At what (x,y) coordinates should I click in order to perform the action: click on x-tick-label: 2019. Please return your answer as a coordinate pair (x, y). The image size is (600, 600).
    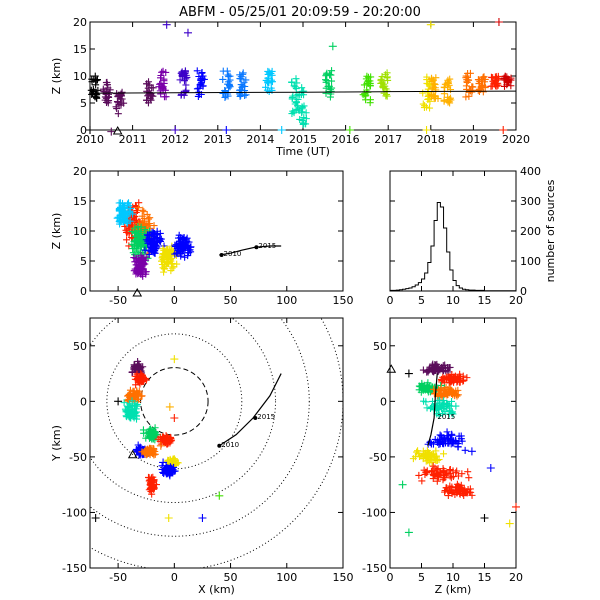
    Looking at the image, I should click on (473, 139).